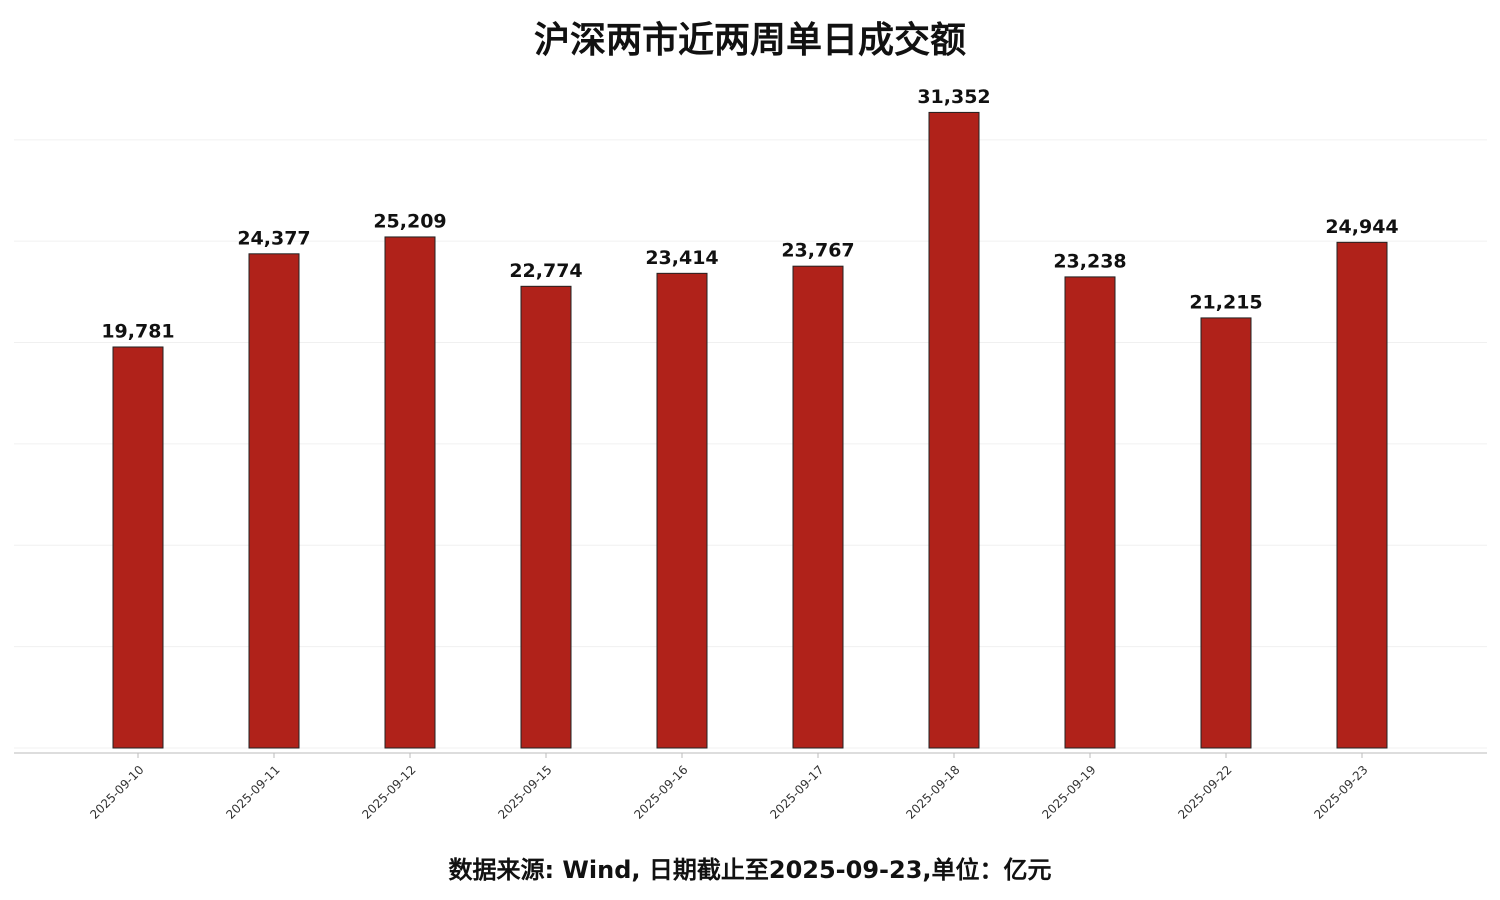 Image resolution: width=1500 pixels, height=900 pixels. Describe the element at coordinates (1361, 227) in the screenshot. I see `value-label: 24,944` at that location.